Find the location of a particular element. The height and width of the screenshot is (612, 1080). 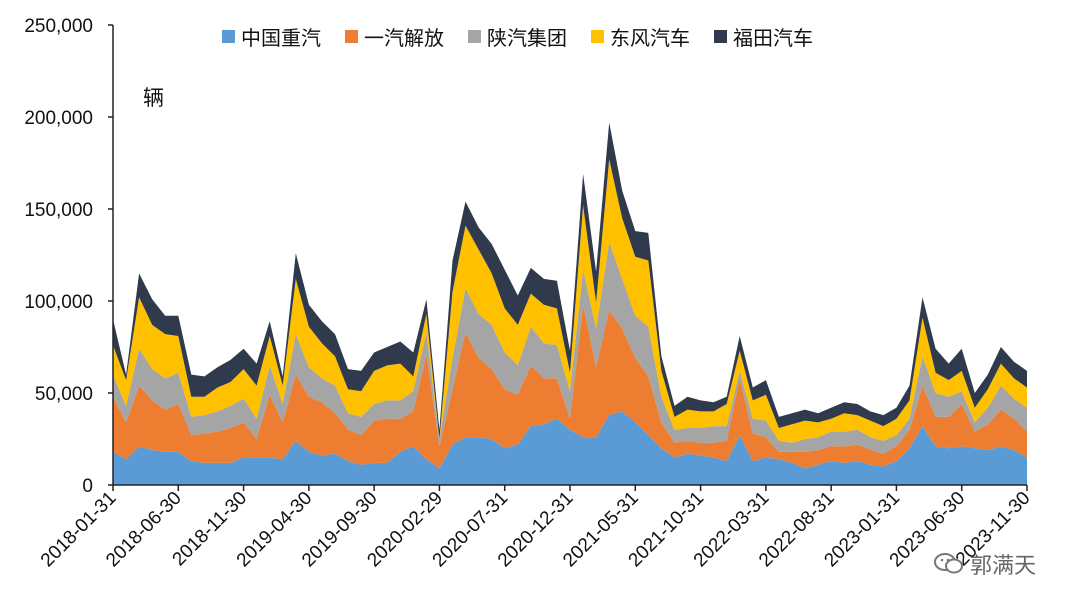

wechat-icon is located at coordinates (949, 564).